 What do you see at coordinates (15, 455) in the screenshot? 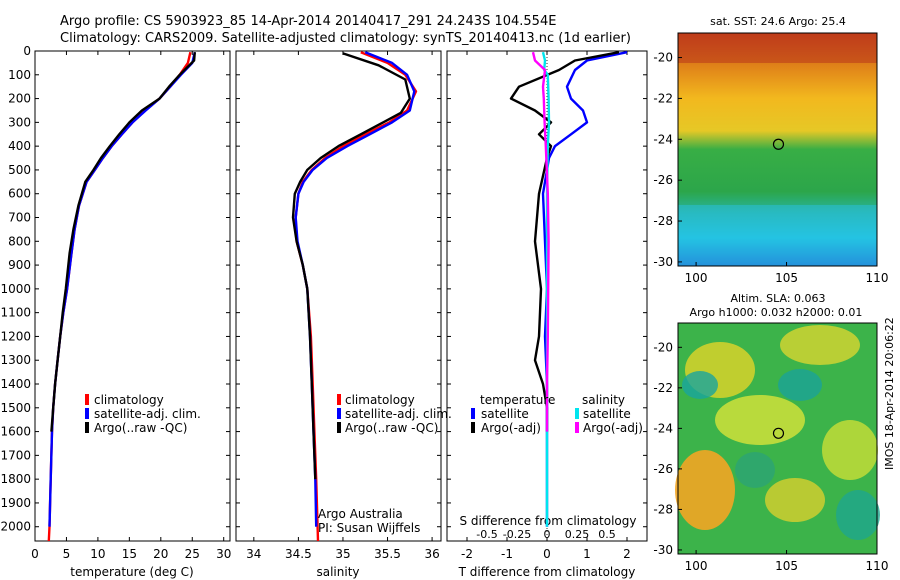
I see `depth-tick-label: 1700` at bounding box center [15, 455].